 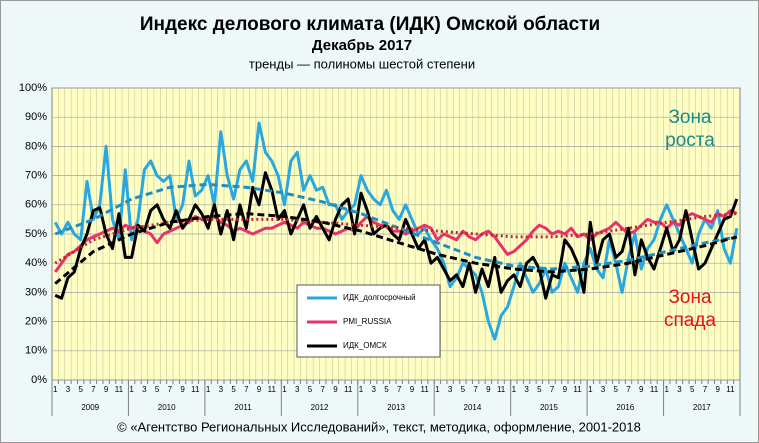 I want to click on y-tick-label: 50%, so click(x=36, y=234).